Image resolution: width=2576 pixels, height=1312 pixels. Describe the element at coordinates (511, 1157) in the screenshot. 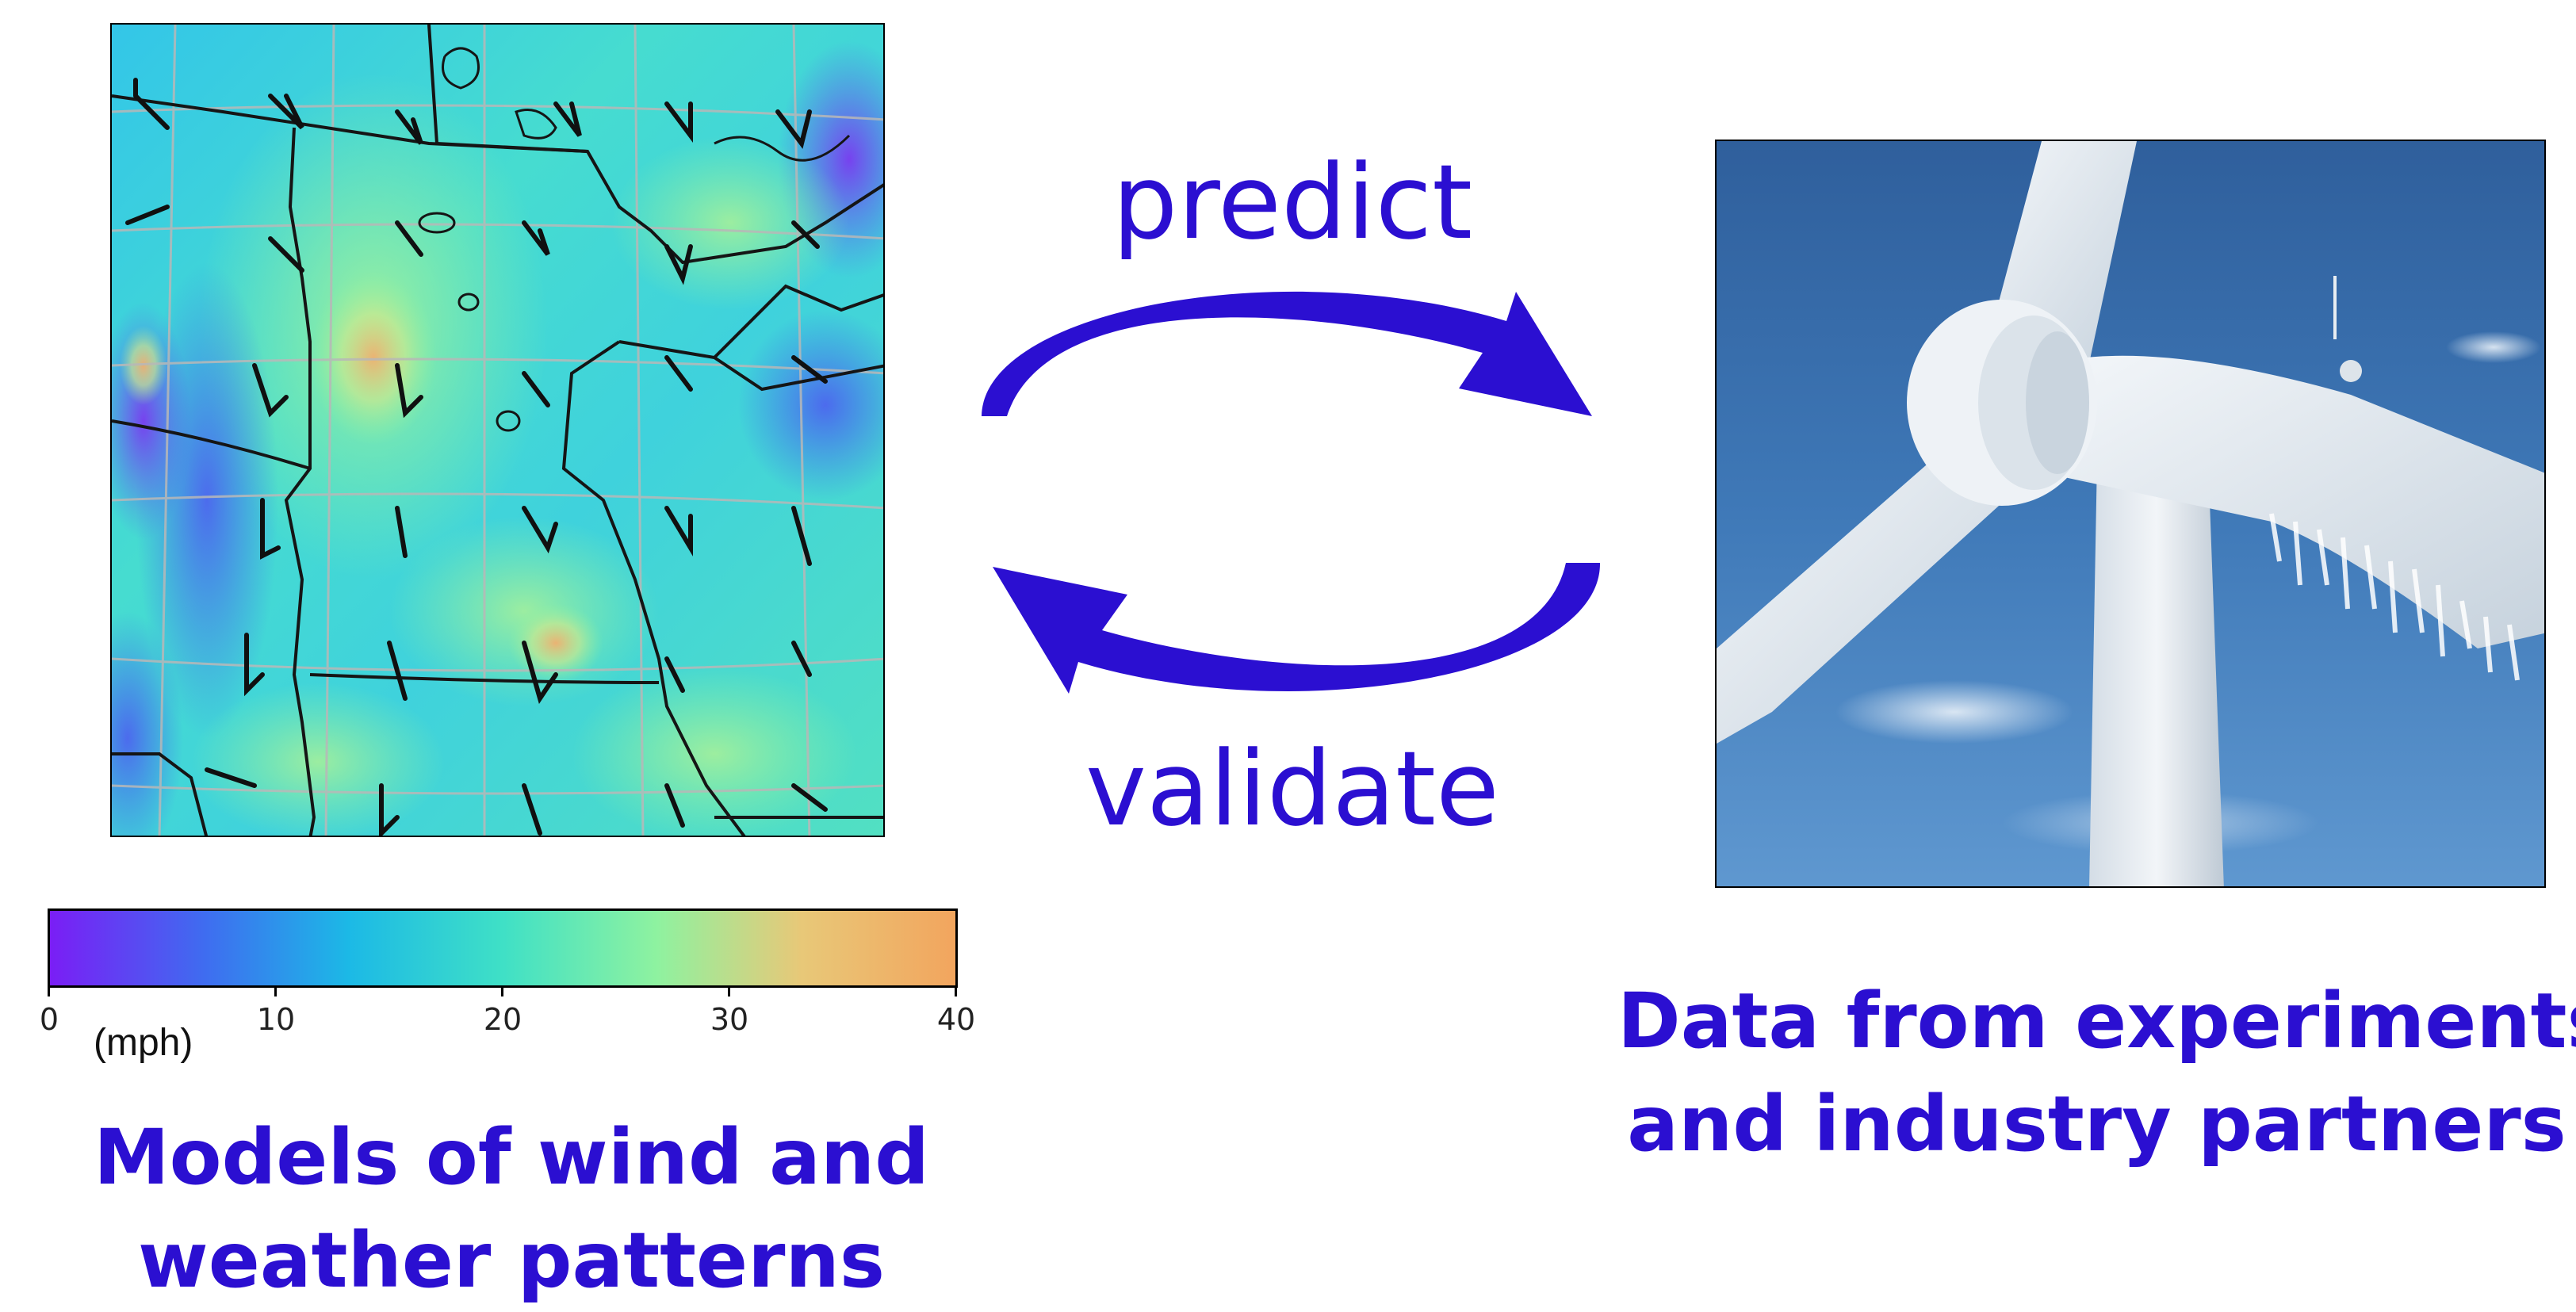

I see `models-caption-line-1: Models of wind and` at that location.